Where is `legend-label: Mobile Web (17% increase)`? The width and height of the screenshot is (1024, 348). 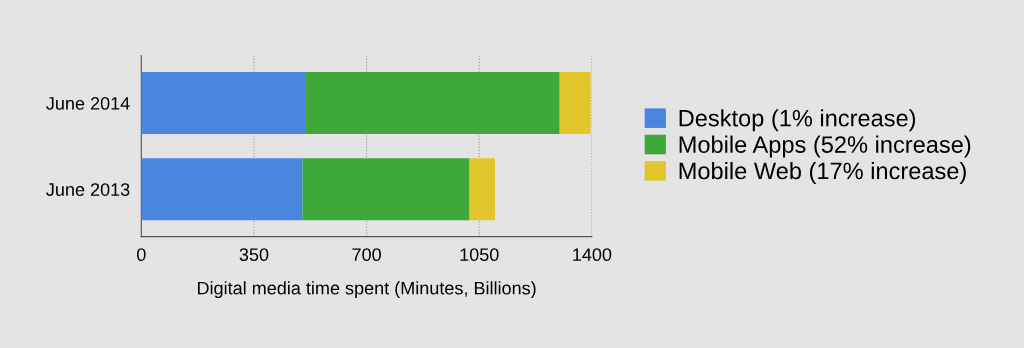
legend-label: Mobile Web (17% increase) is located at coordinates (822, 172).